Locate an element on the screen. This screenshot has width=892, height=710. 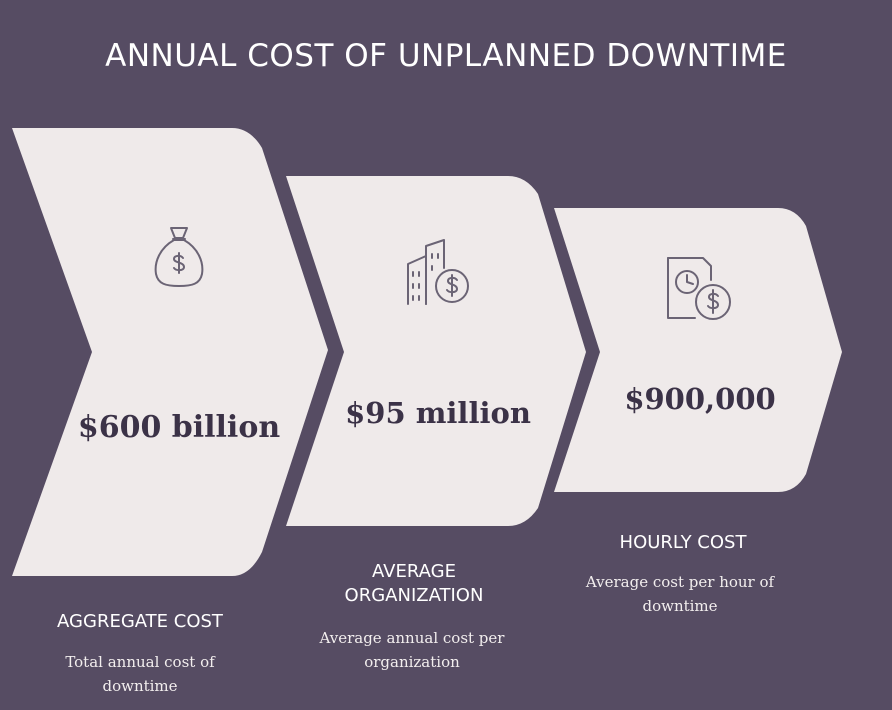
heading-average-organization: AVERAGE ORGANIZATION is located at coordinates (414, 583).